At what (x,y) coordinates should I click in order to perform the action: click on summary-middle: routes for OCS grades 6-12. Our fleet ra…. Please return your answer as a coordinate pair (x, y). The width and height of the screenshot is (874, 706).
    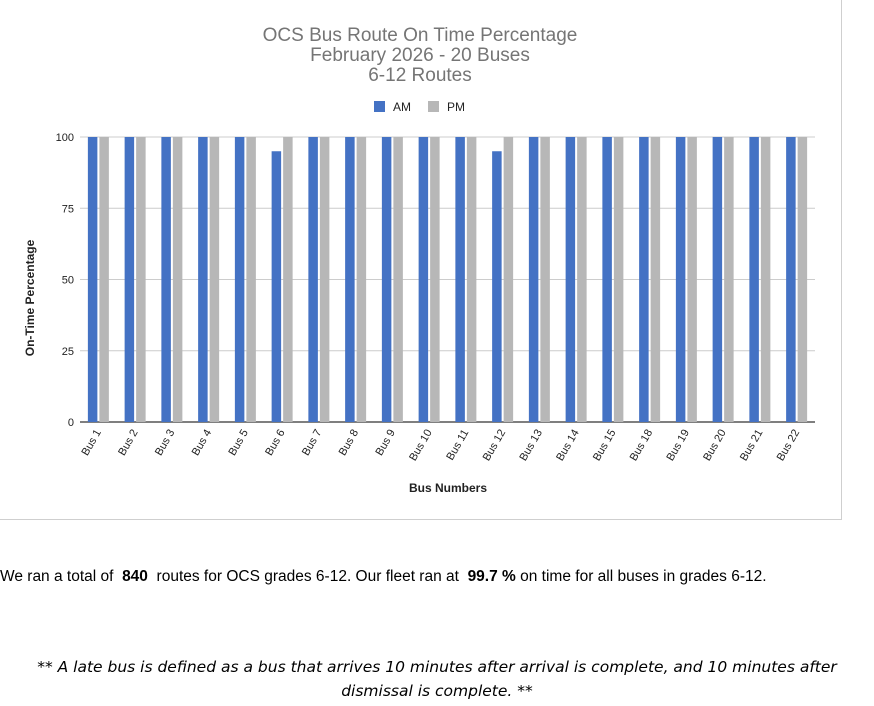
    Looking at the image, I should click on (307, 576).